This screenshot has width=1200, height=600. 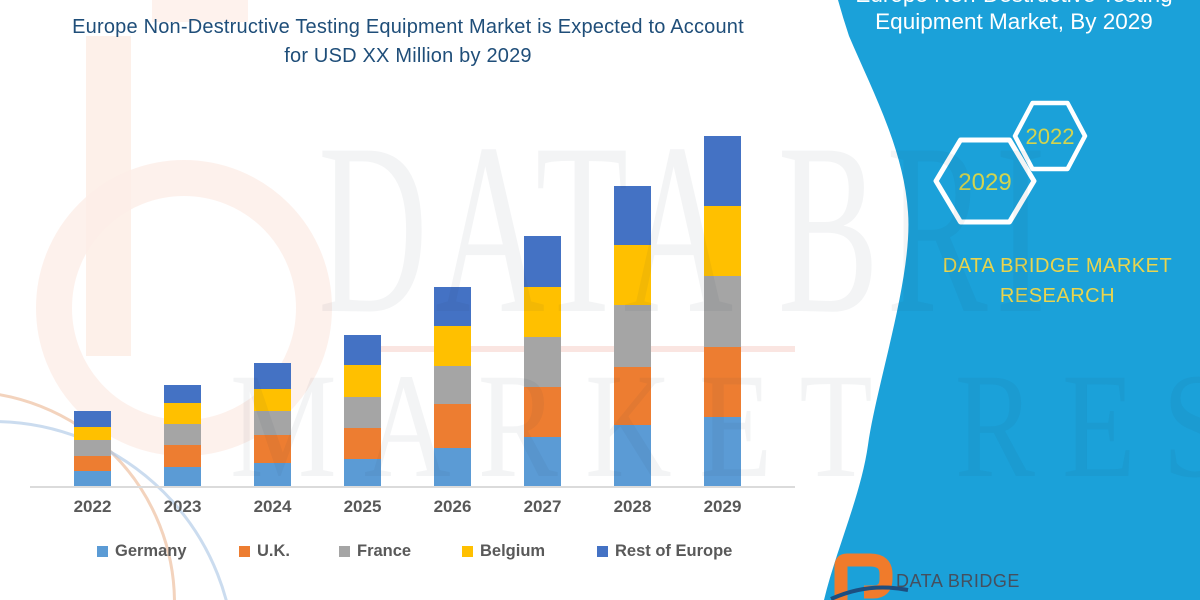 What do you see at coordinates (384, 551) in the screenshot?
I see `legend-label: France` at bounding box center [384, 551].